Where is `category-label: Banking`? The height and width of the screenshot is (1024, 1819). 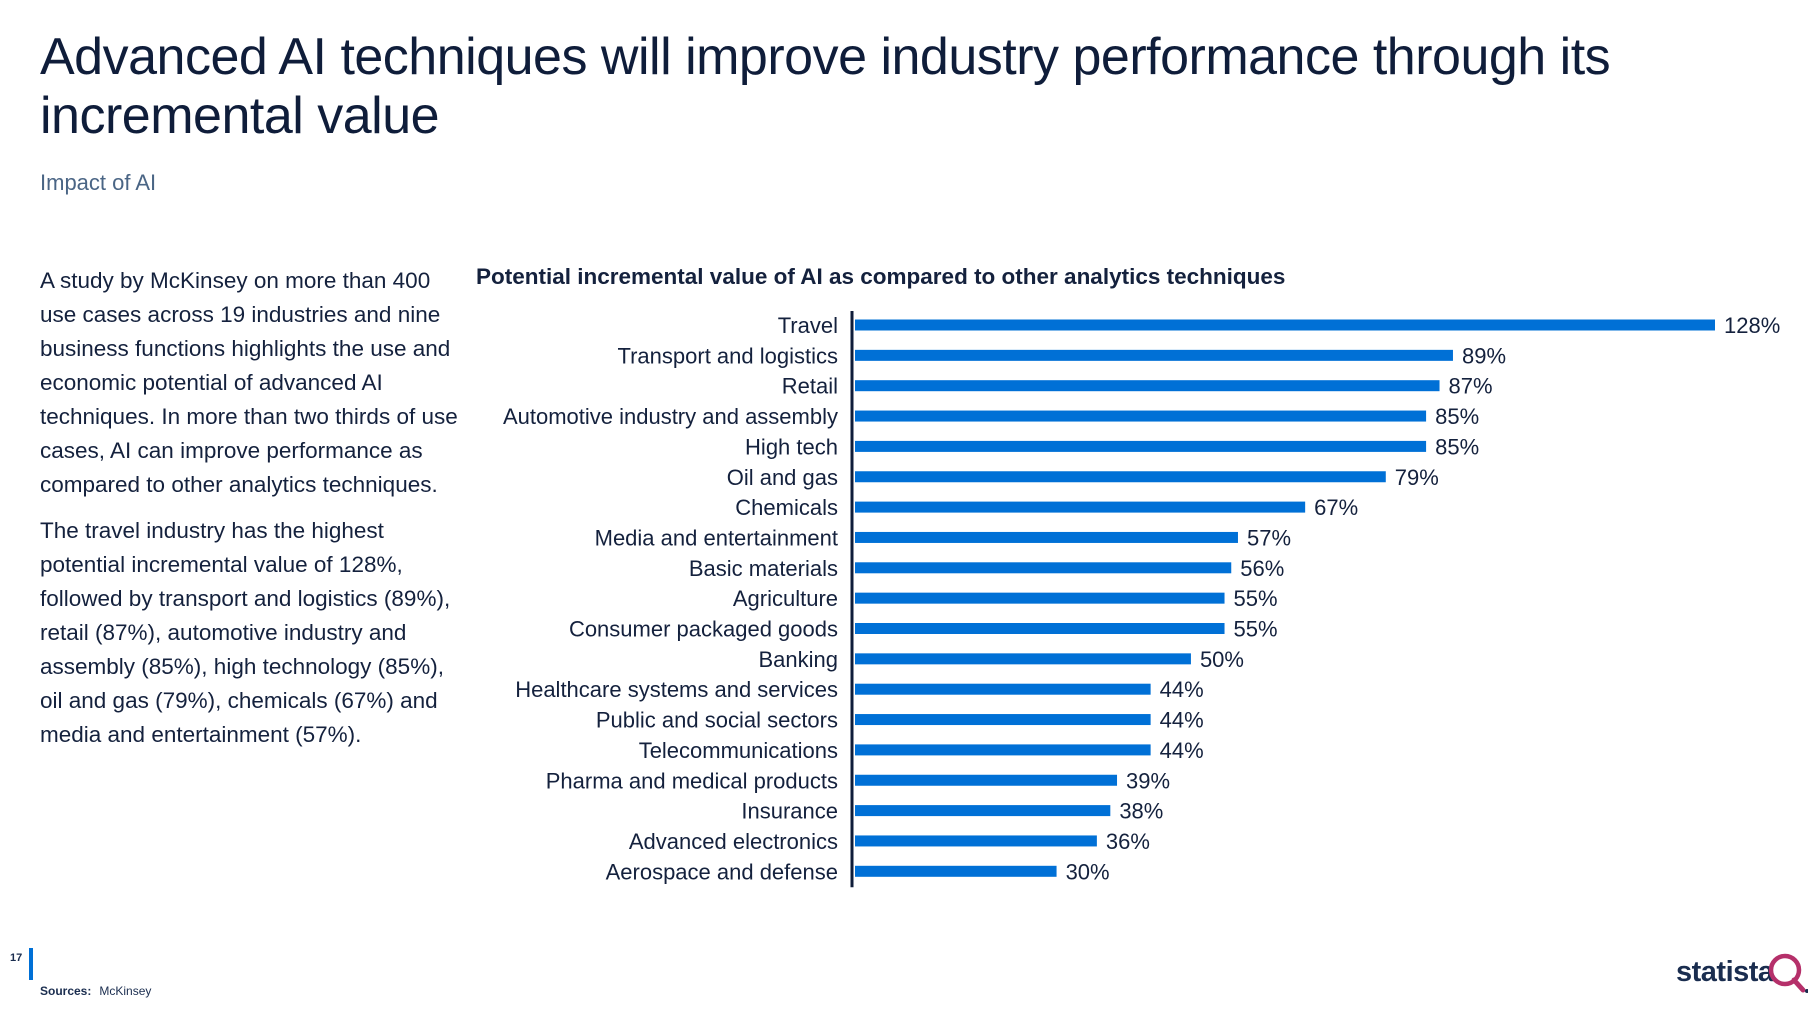 category-label: Banking is located at coordinates (798, 659).